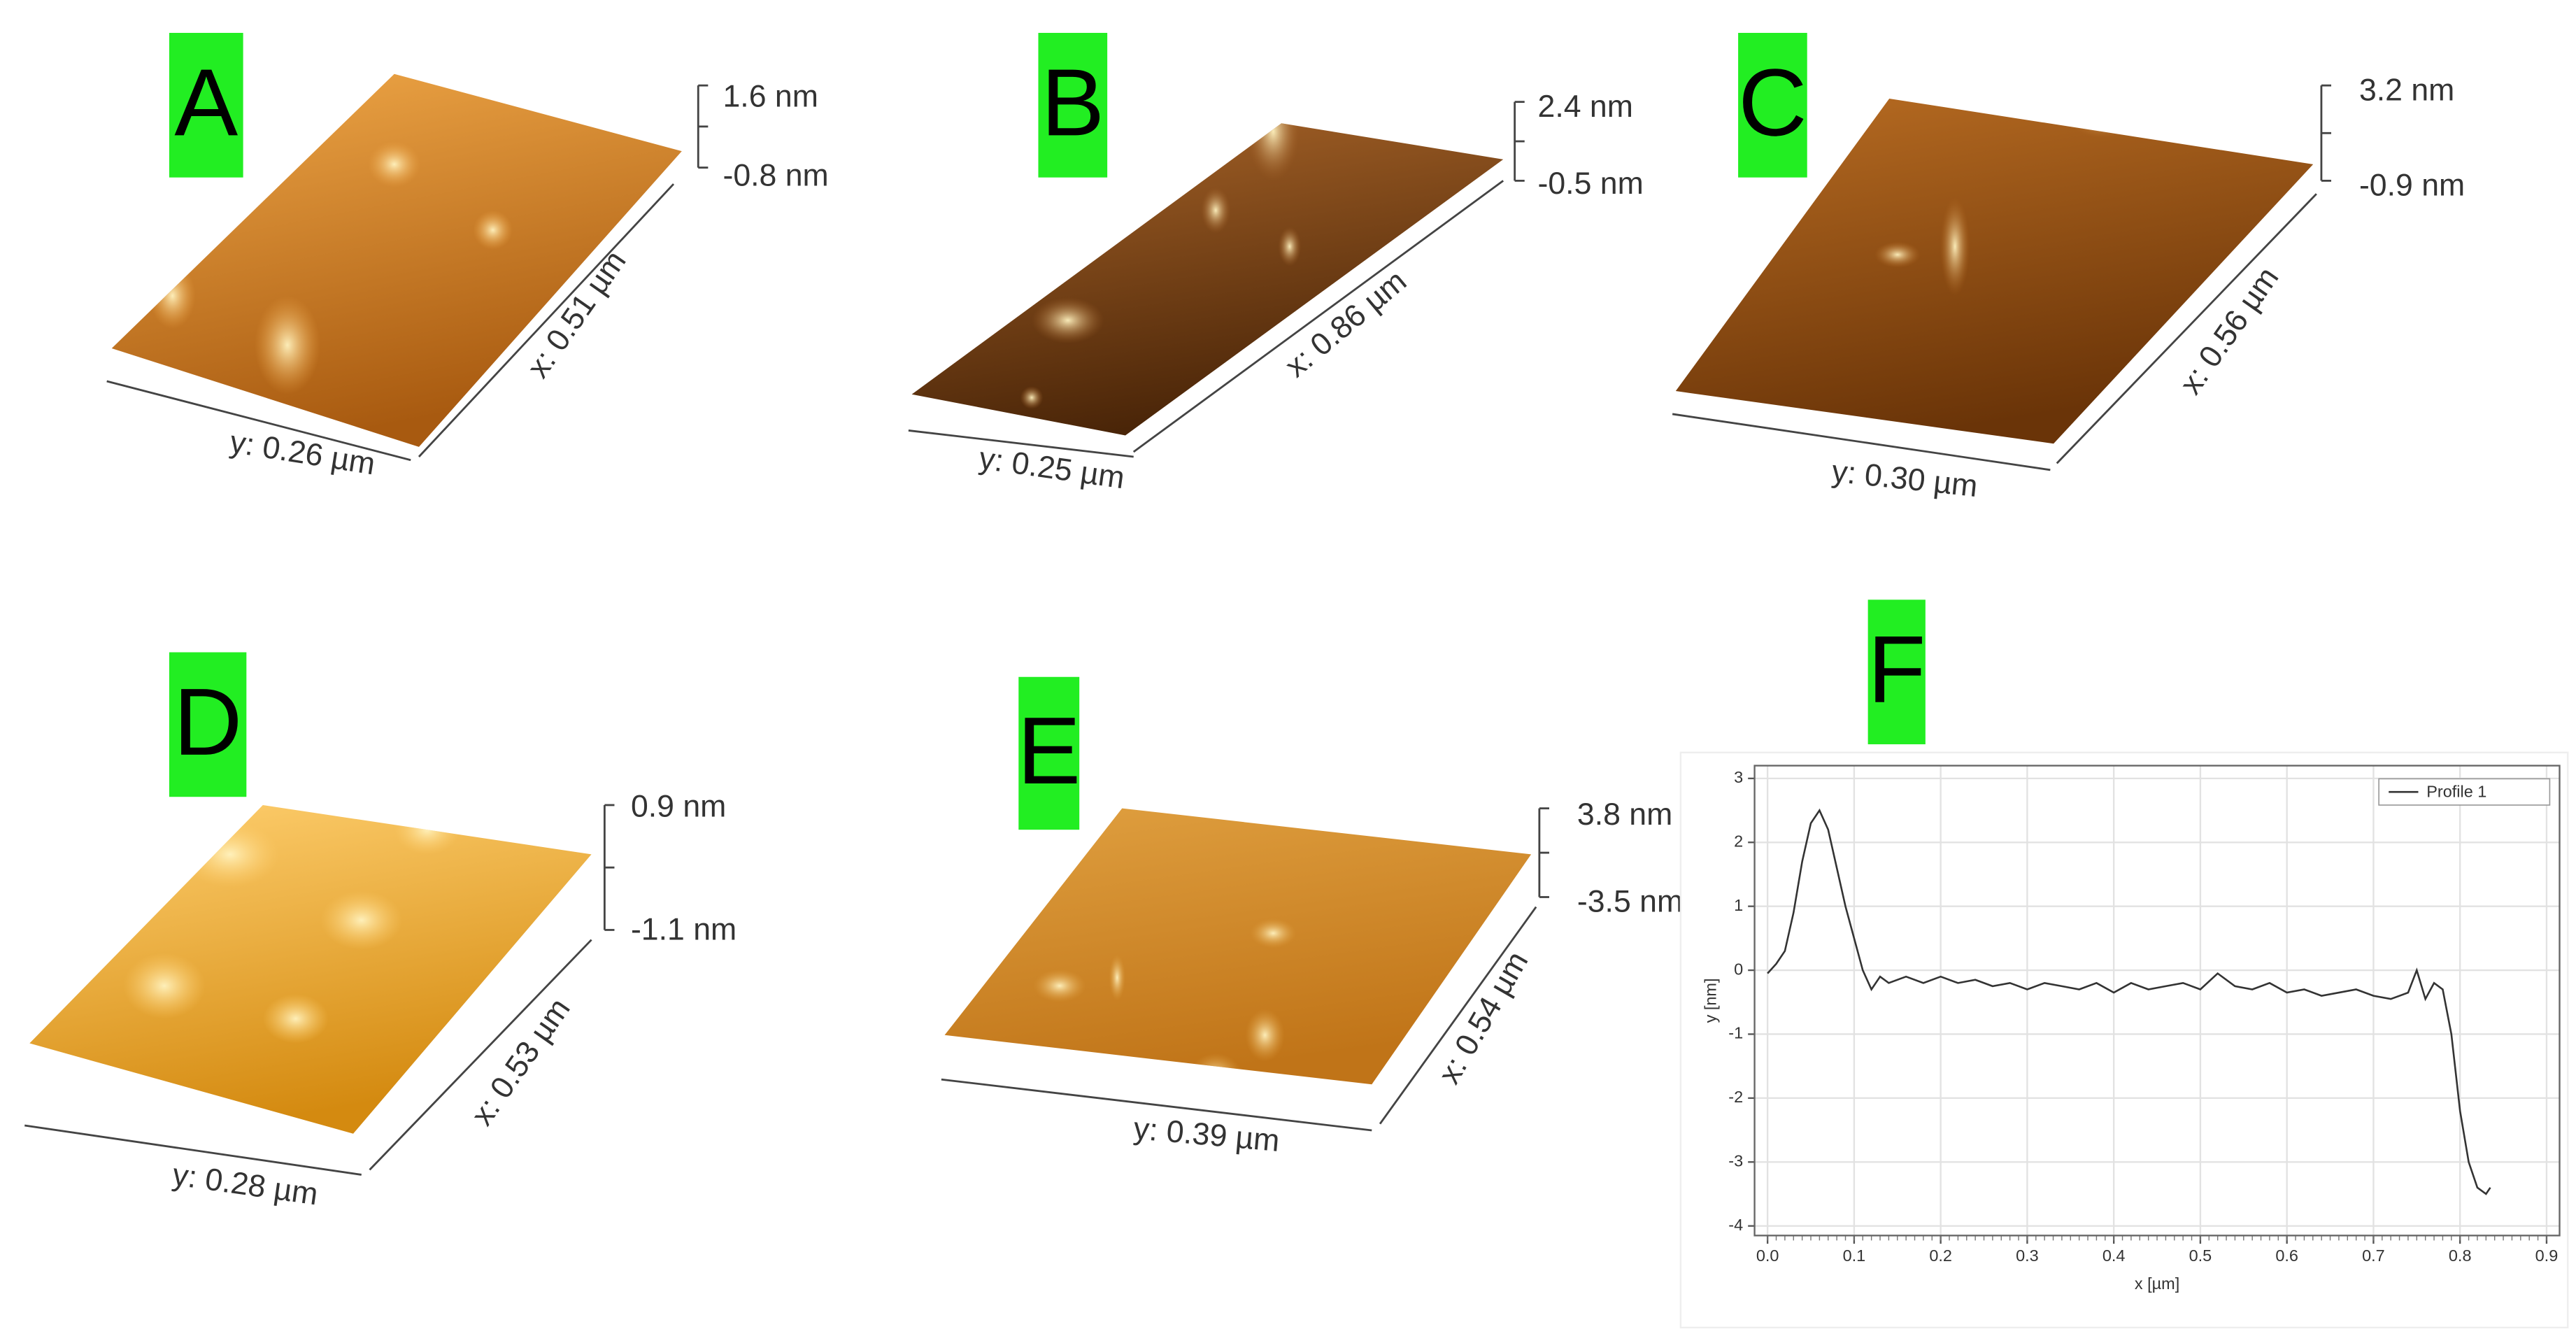 This screenshot has width=2576, height=1343. What do you see at coordinates (2406, 90) in the screenshot?
I see `z-max-label: 3.2 nm` at bounding box center [2406, 90].